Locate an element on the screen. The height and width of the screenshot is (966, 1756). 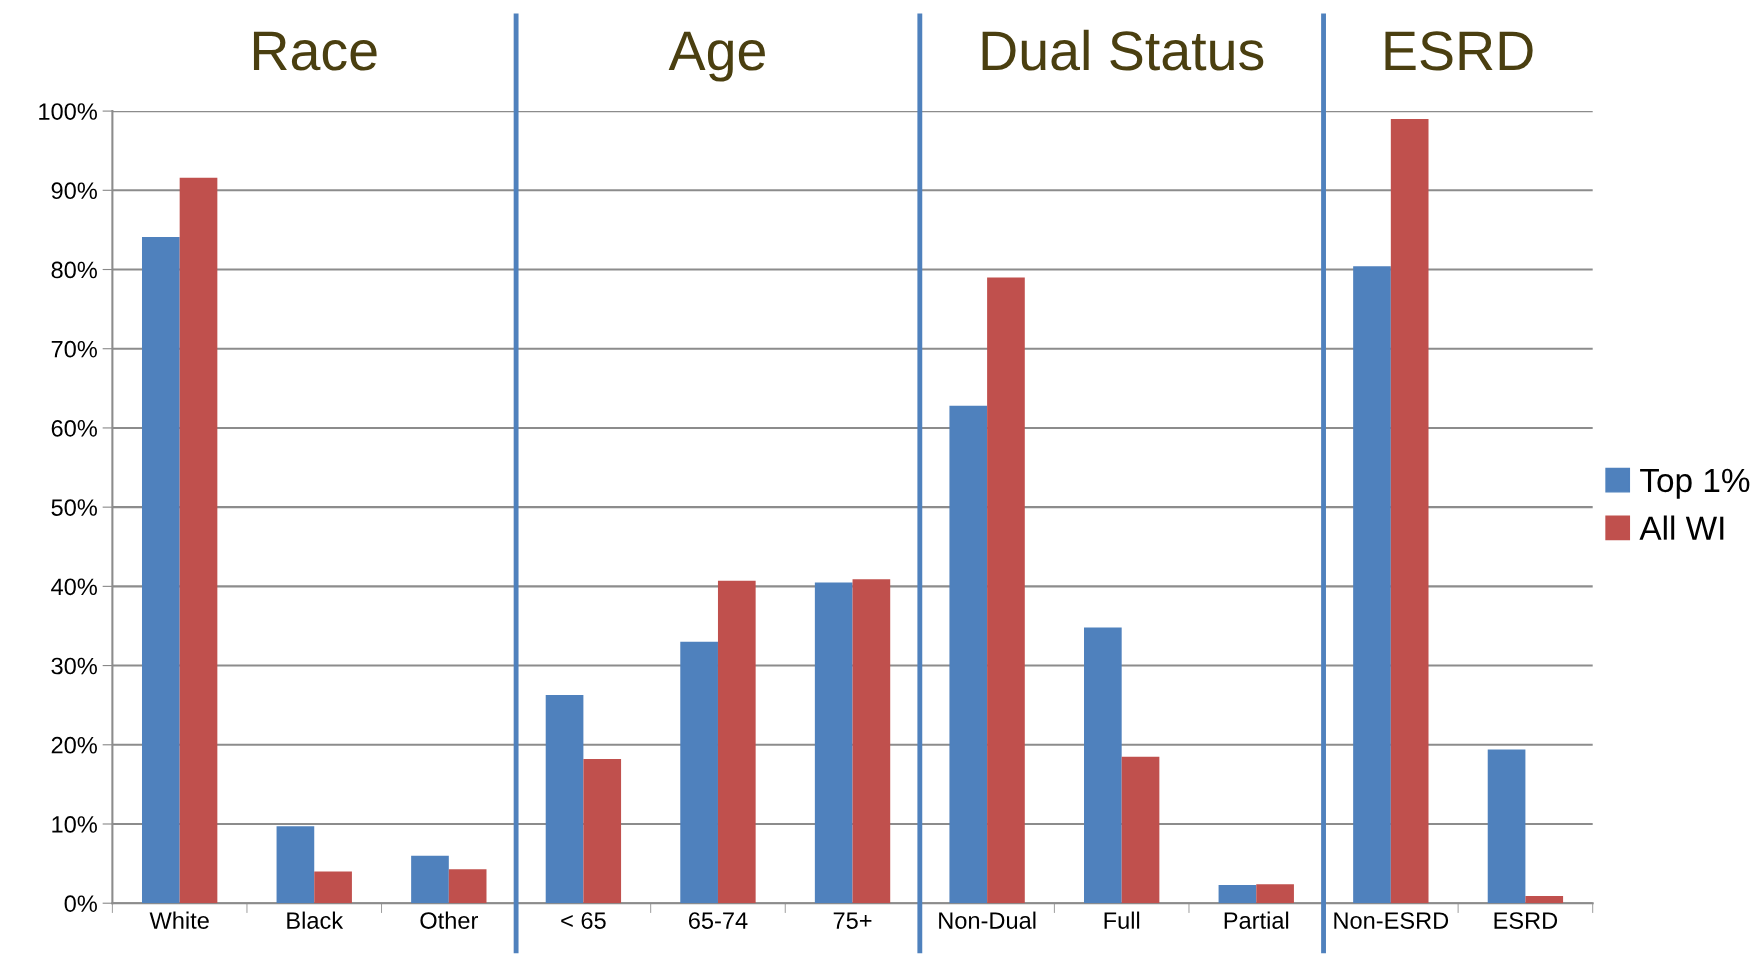
text: Age is located at coordinates (716, 56).